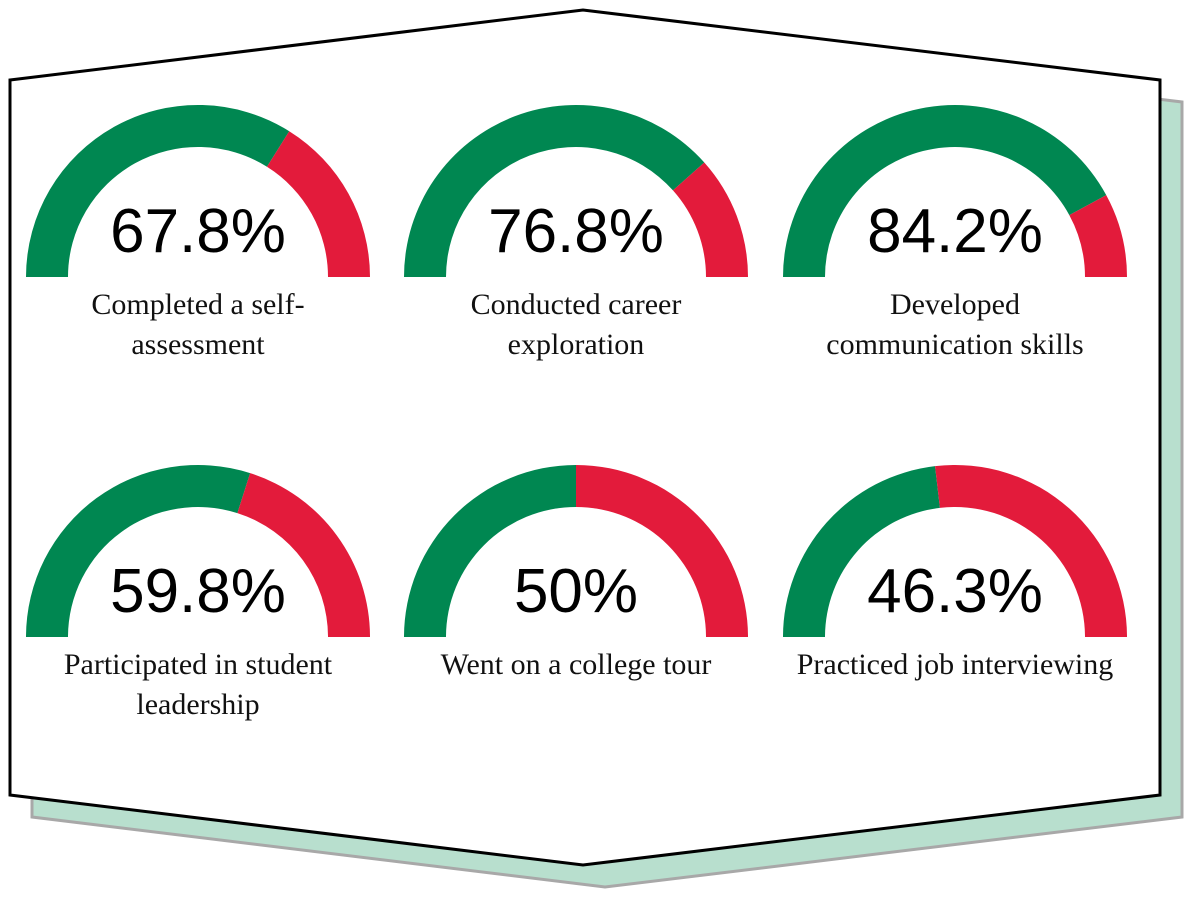 This screenshot has width=1188, height=899. Describe the element at coordinates (955, 664) in the screenshot. I see `gauge-label: Practiced job interviewing` at that location.